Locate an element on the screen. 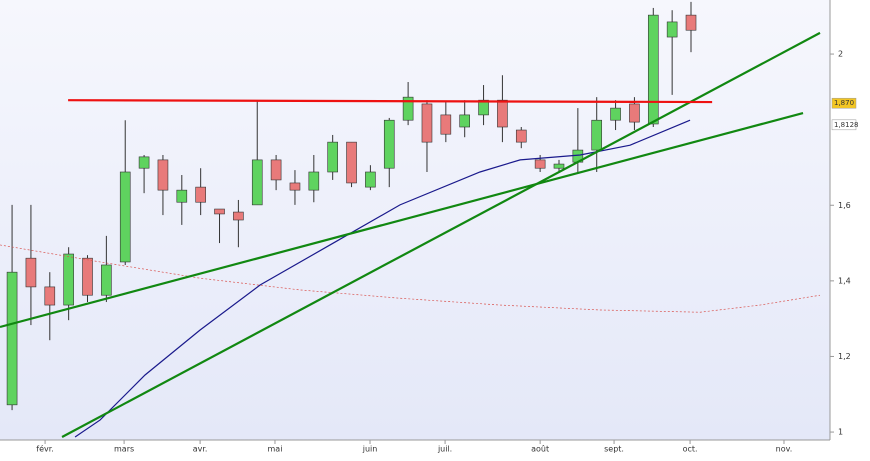 Image resolution: width=870 pixels, height=461 pixels. x-tick-label: août is located at coordinates (540, 449).